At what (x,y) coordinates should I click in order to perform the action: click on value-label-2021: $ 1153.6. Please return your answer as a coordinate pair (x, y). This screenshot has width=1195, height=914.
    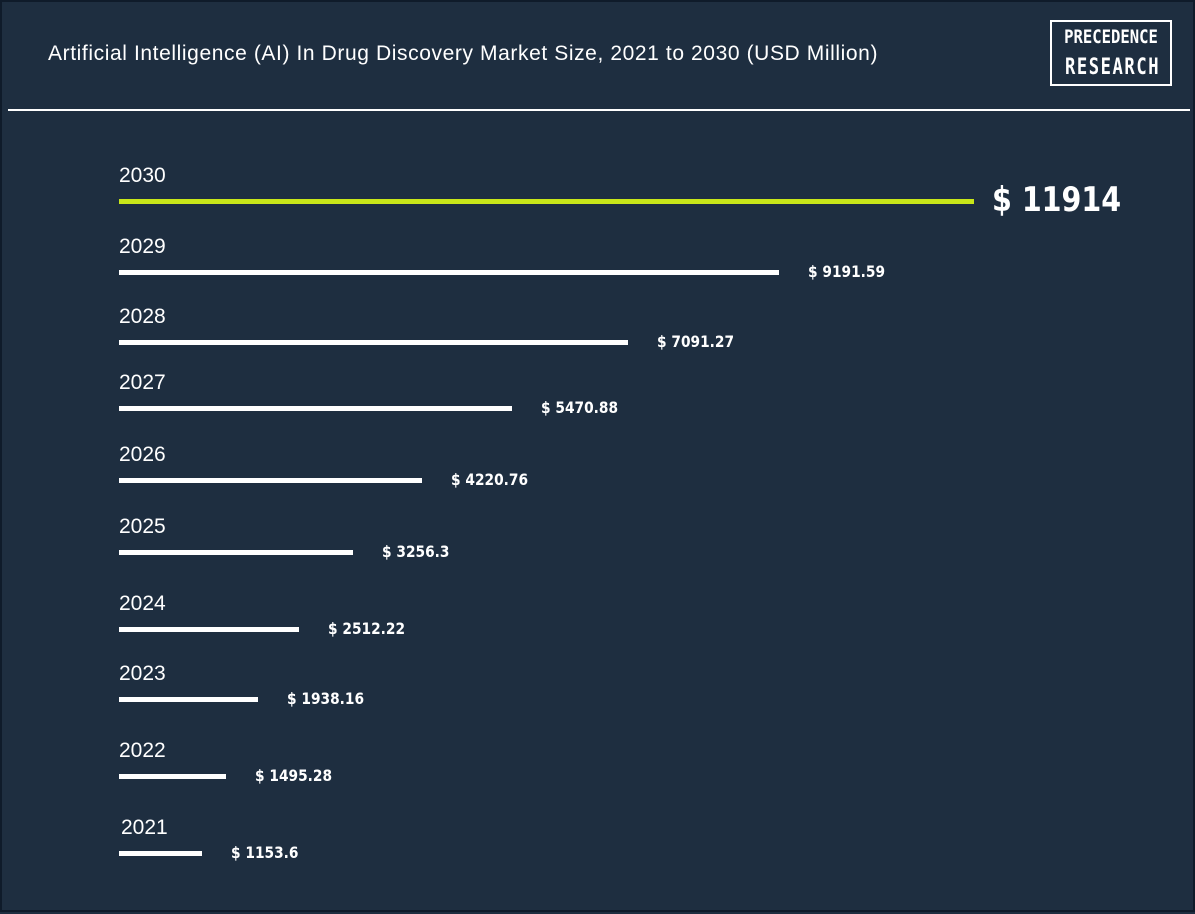
    Looking at the image, I should click on (265, 852).